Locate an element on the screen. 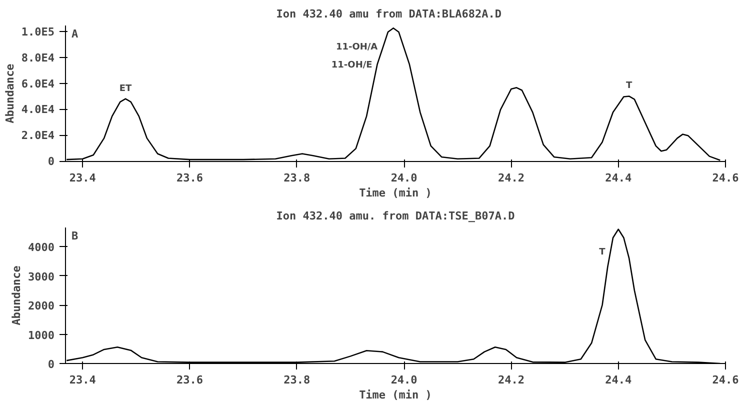 This screenshot has height=408, width=749. annotation: B is located at coordinates (75, 236).